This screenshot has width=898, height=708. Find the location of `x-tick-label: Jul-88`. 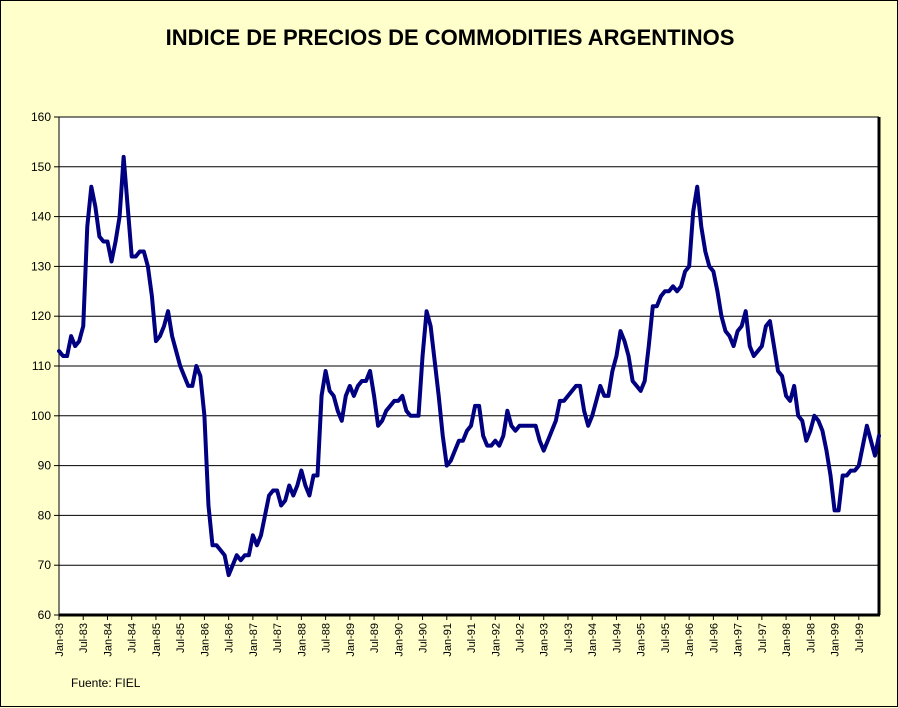

x-tick-label: Jul-88 is located at coordinates (327, 638).